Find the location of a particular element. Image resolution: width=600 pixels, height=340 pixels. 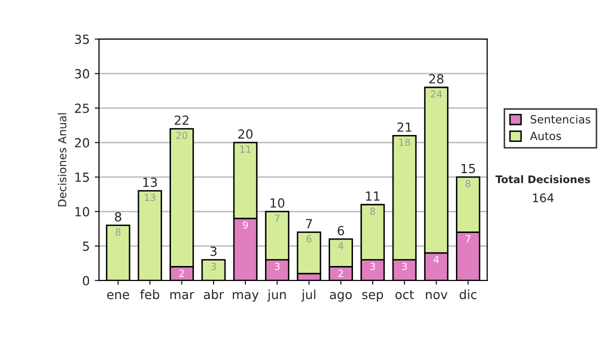

data-label: 13 is located at coordinates (150, 198).